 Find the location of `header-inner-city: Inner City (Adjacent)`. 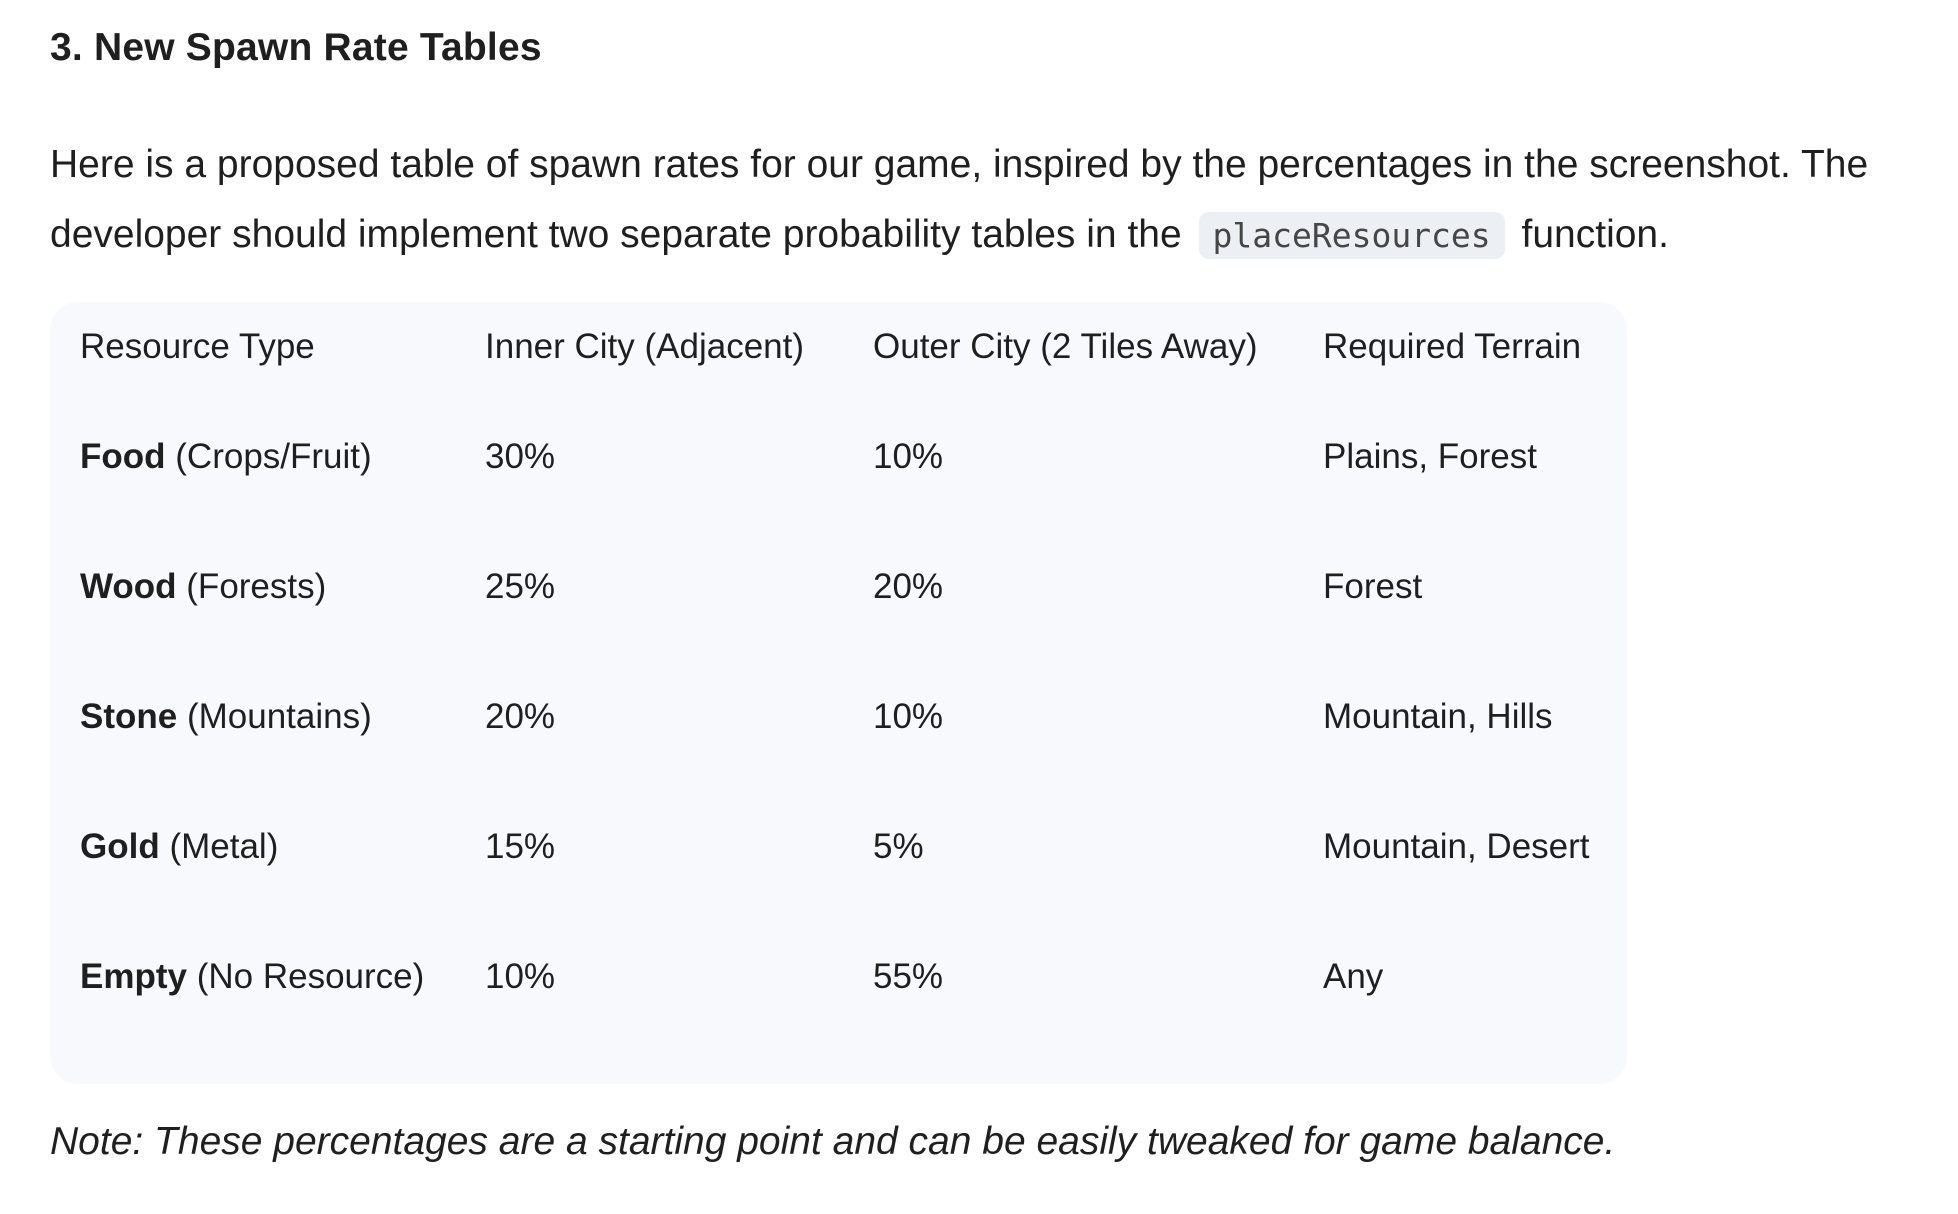

header-inner-city: Inner City (Adjacent) is located at coordinates (645, 346).